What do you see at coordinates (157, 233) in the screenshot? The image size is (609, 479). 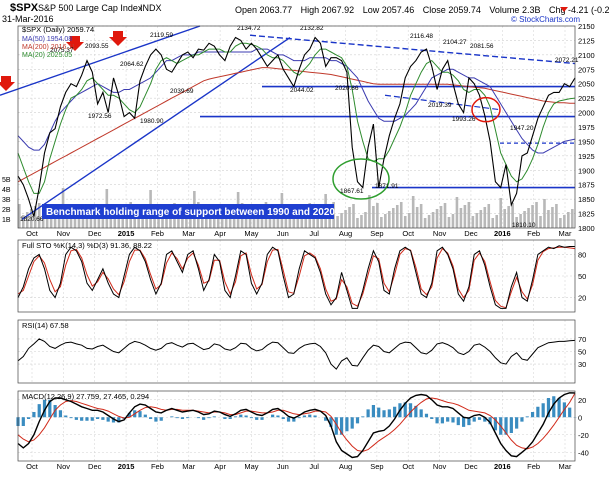 I see `month-label-top-4: Feb` at bounding box center [157, 233].